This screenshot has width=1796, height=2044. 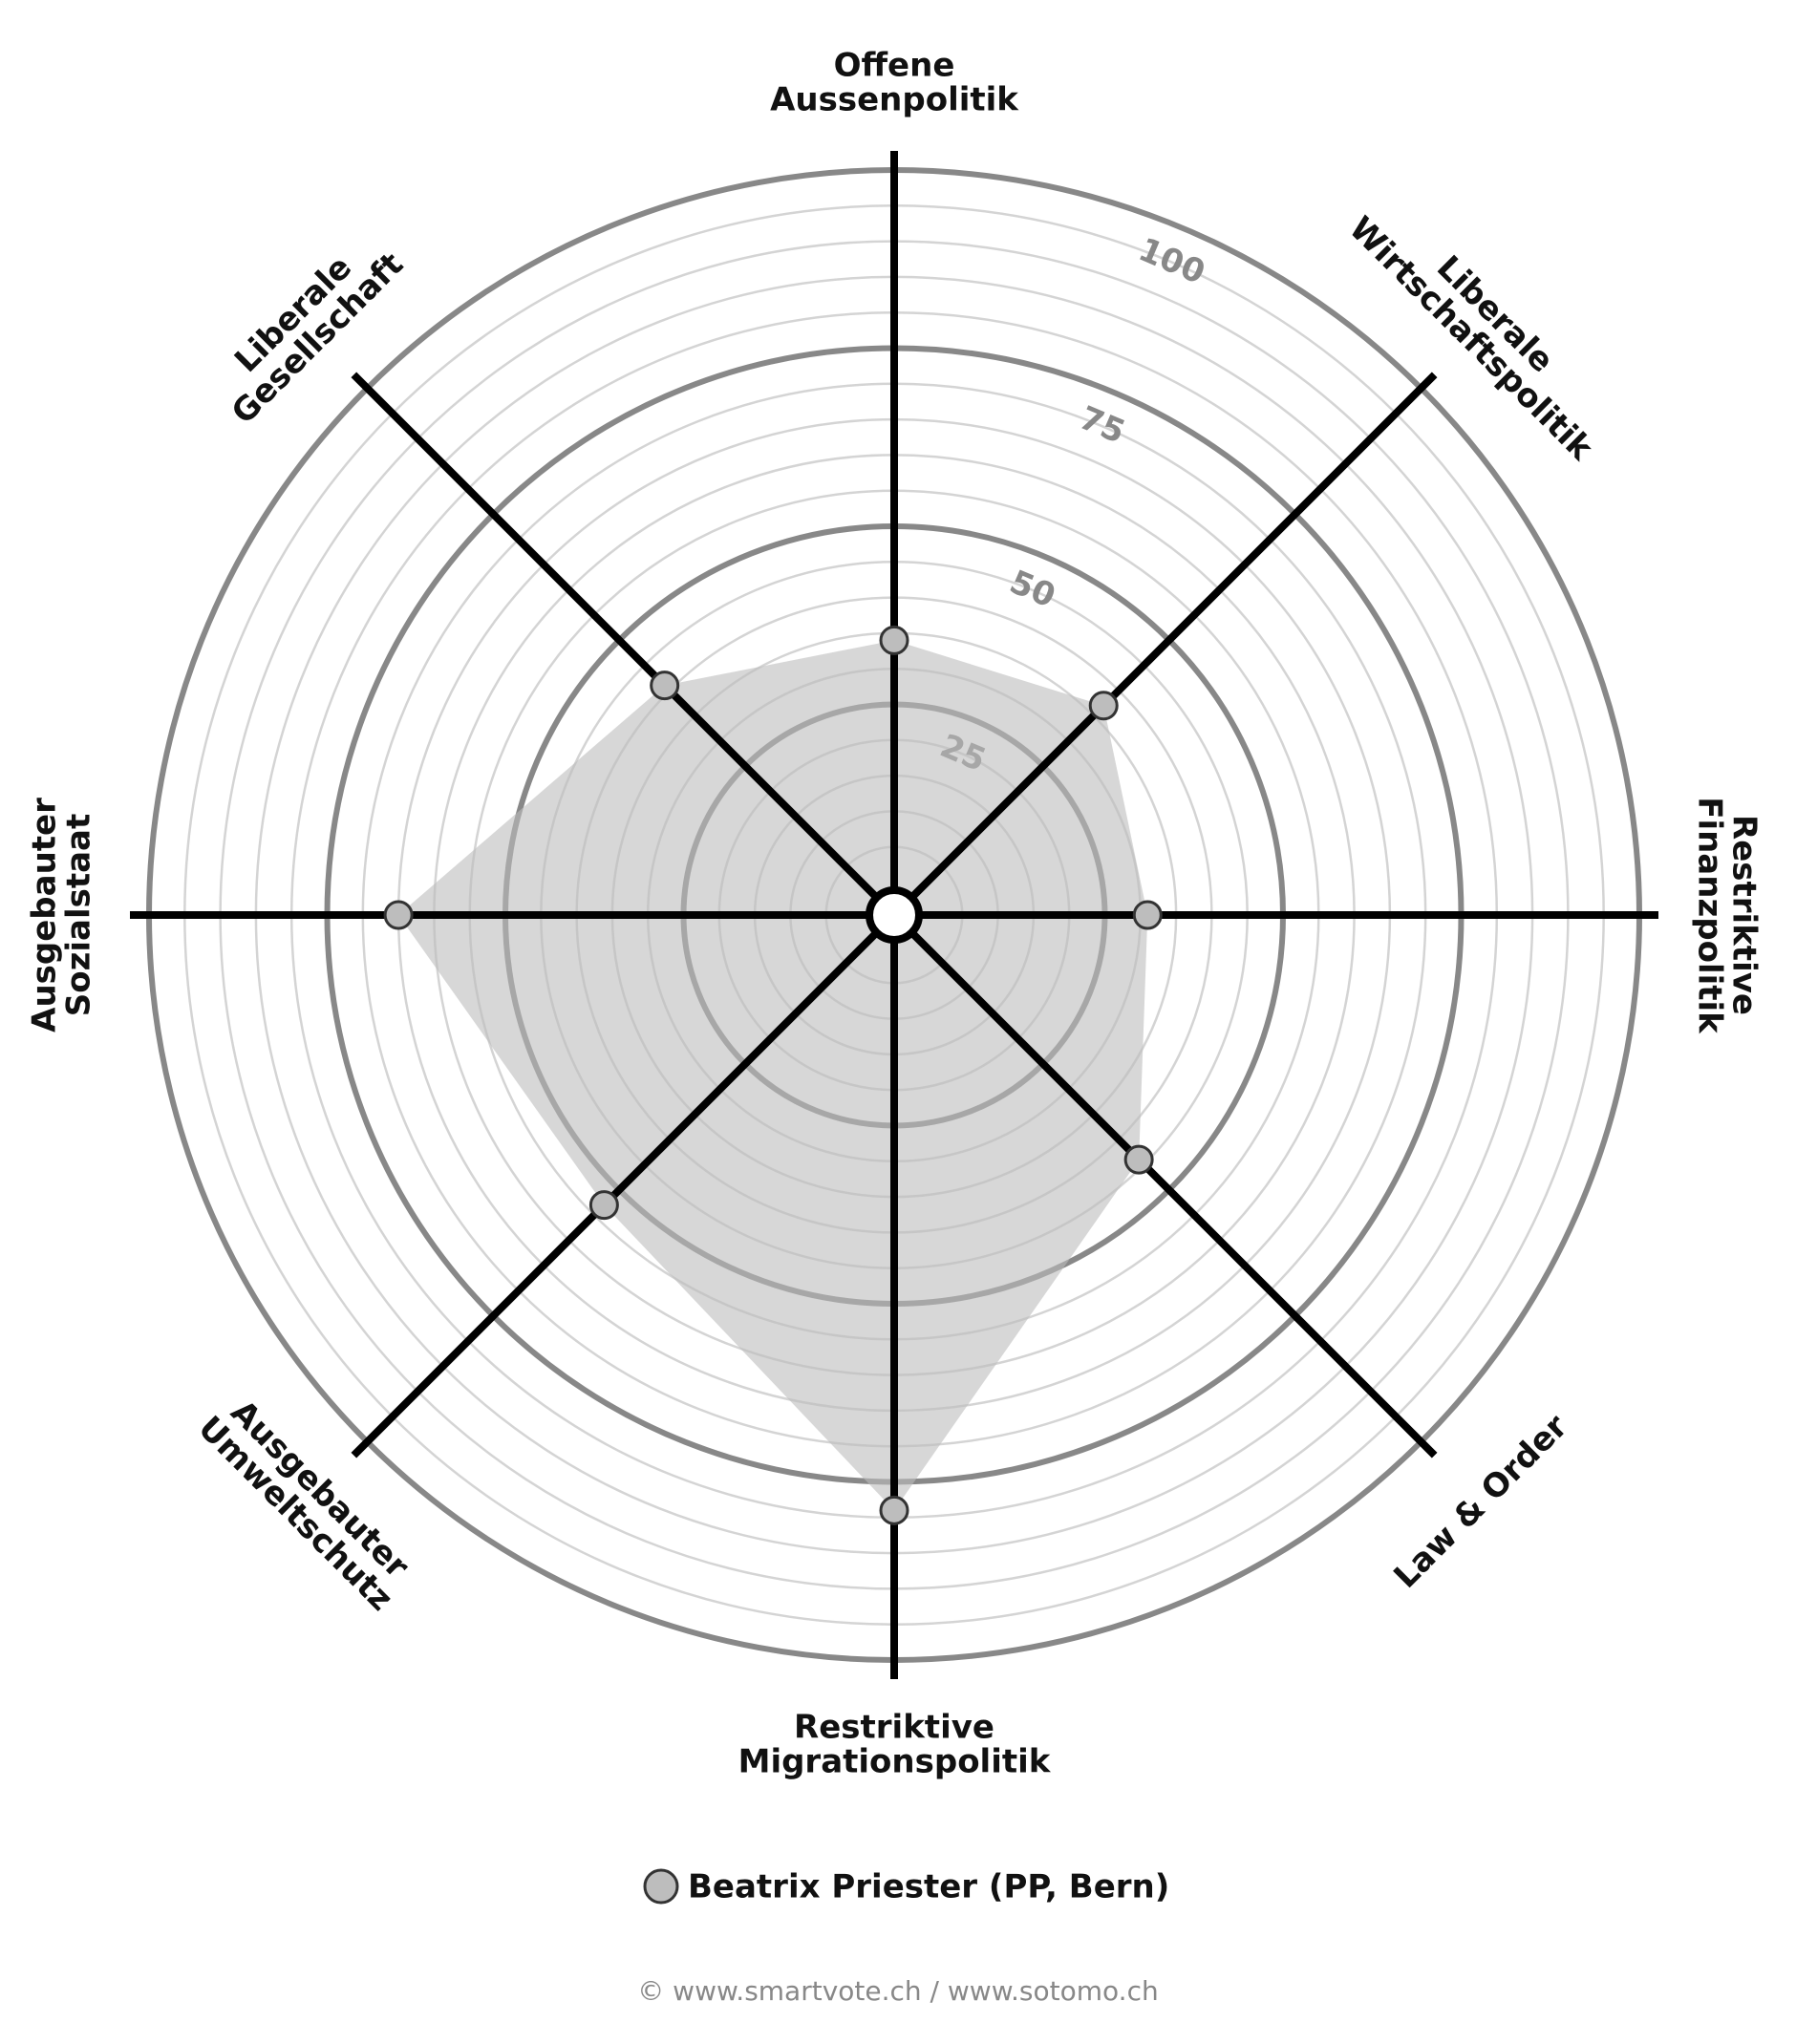 What do you see at coordinates (897, 1991) in the screenshot?
I see `source: © www.smartvote.ch / www.sotomo.ch` at bounding box center [897, 1991].